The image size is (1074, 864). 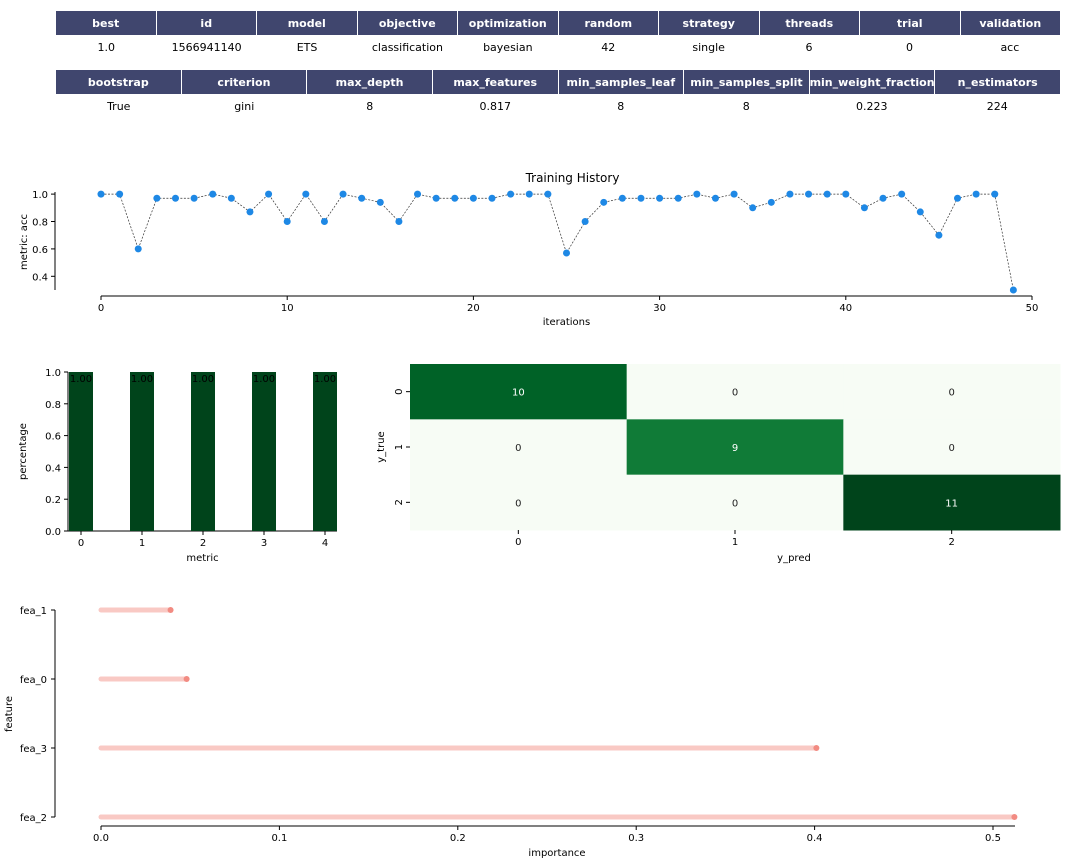 What do you see at coordinates (203, 543) in the screenshot?
I see `bar-x-tick-label: 2` at bounding box center [203, 543].